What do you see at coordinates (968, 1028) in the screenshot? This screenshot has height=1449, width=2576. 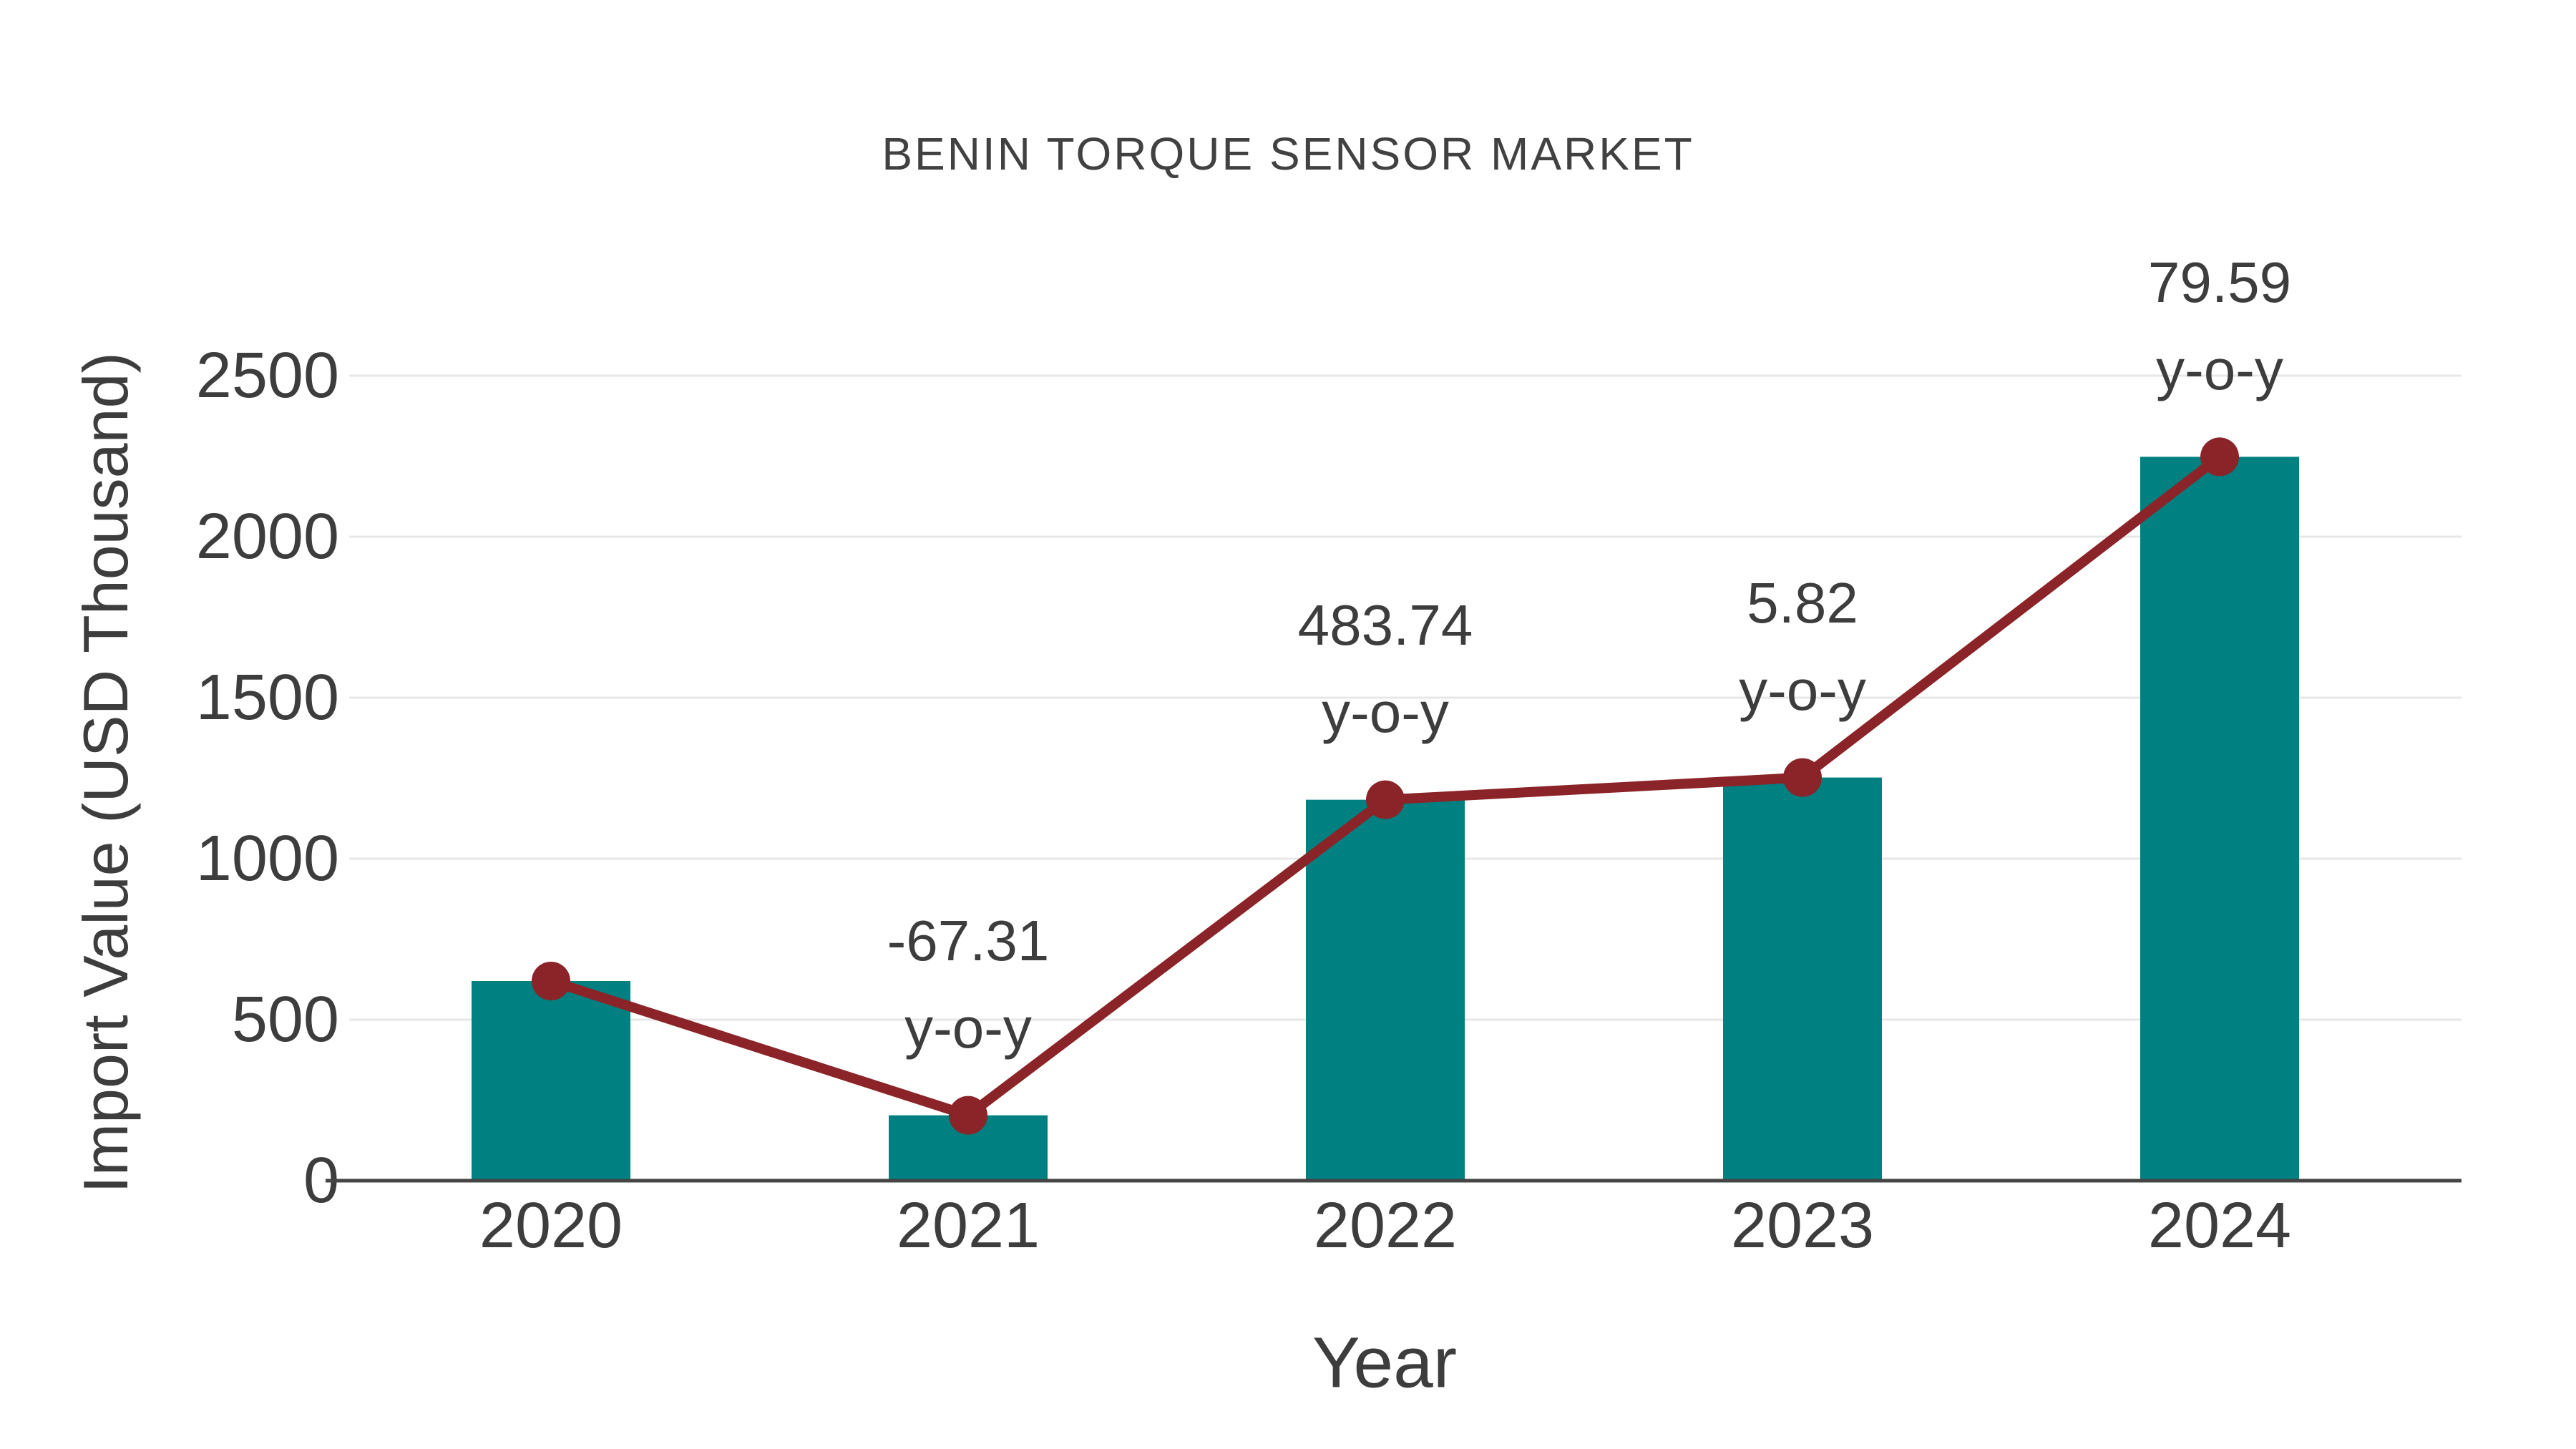 I see `yoy-suffix-2021: y-o-y` at bounding box center [968, 1028].